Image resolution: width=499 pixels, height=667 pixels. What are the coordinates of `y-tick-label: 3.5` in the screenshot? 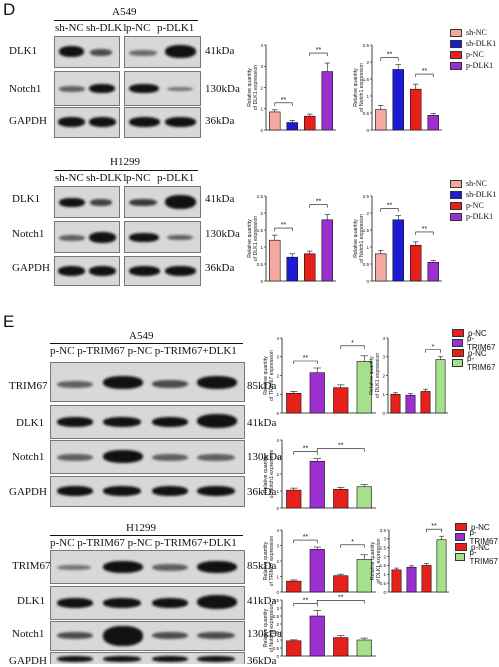 It's located at (383, 530).